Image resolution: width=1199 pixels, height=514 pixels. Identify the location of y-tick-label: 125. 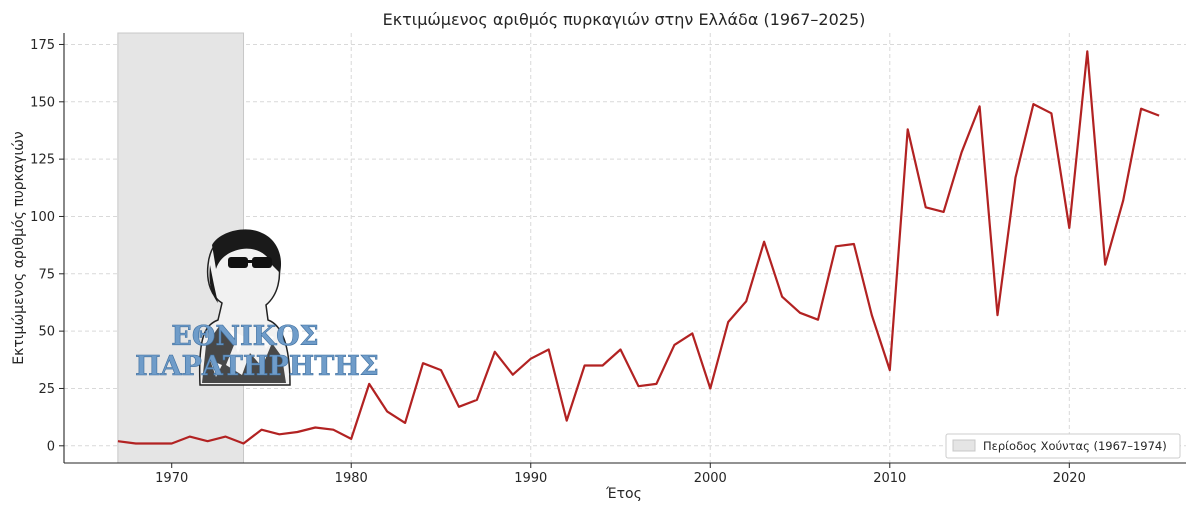
(42, 160).